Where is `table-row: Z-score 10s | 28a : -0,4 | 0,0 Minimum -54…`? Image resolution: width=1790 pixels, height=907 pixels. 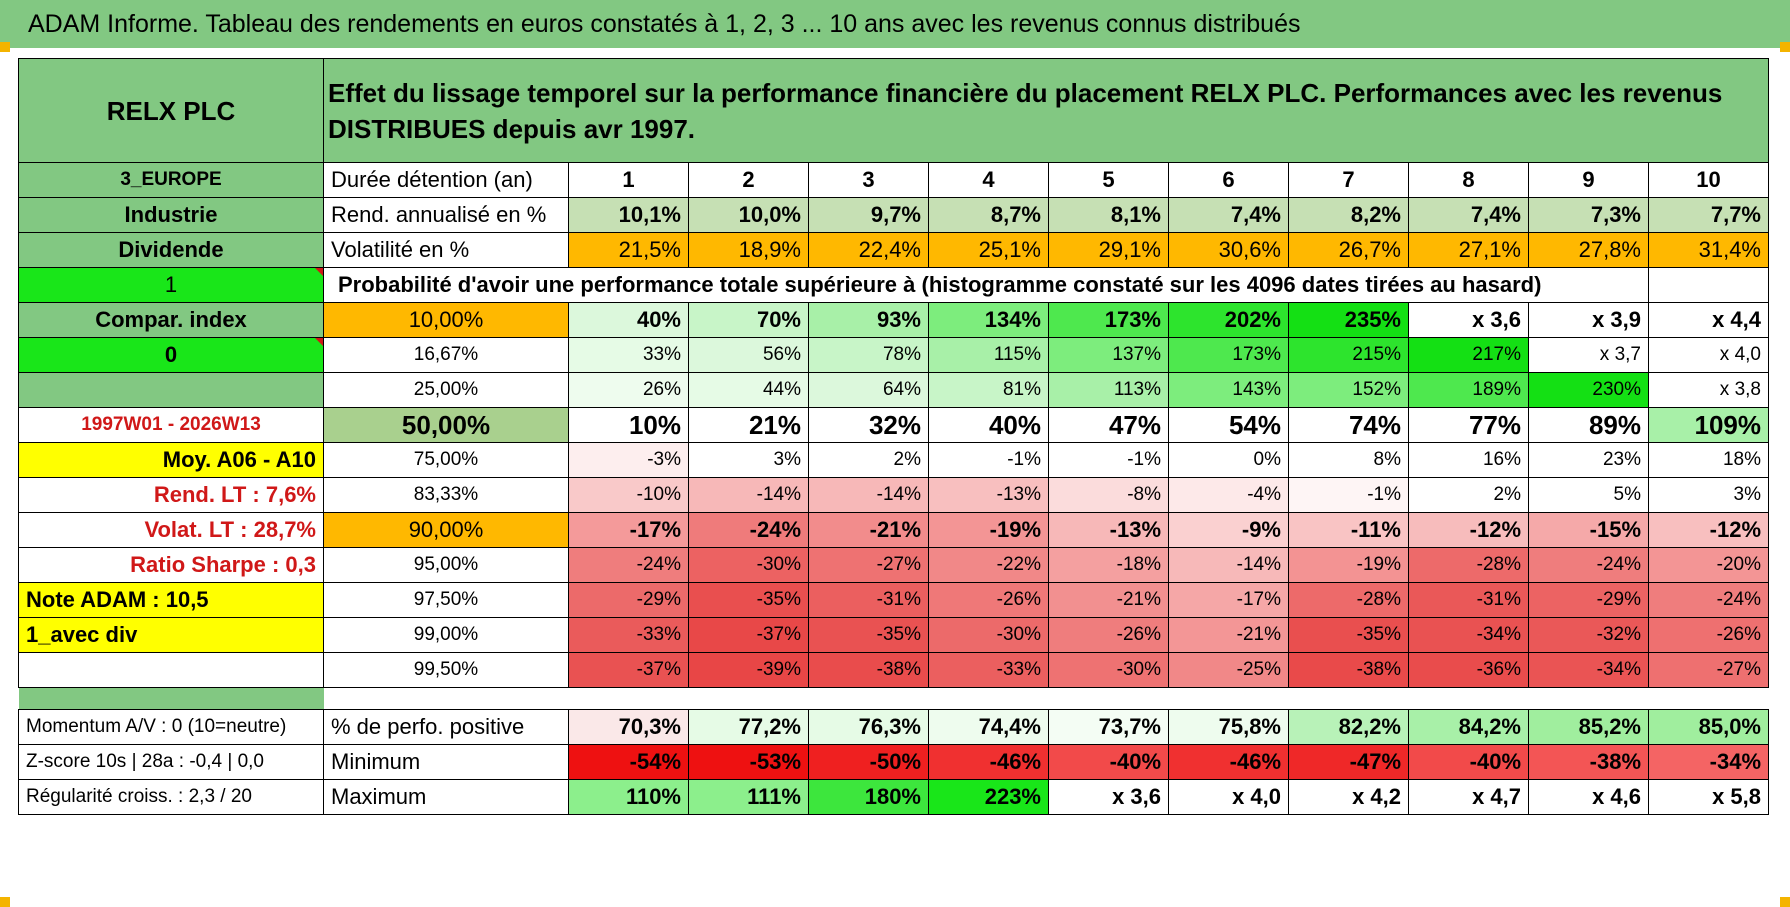
table-row: Z-score 10s | 28a : -0,4 | 0,0 Minimum -54… is located at coordinates (893, 762).